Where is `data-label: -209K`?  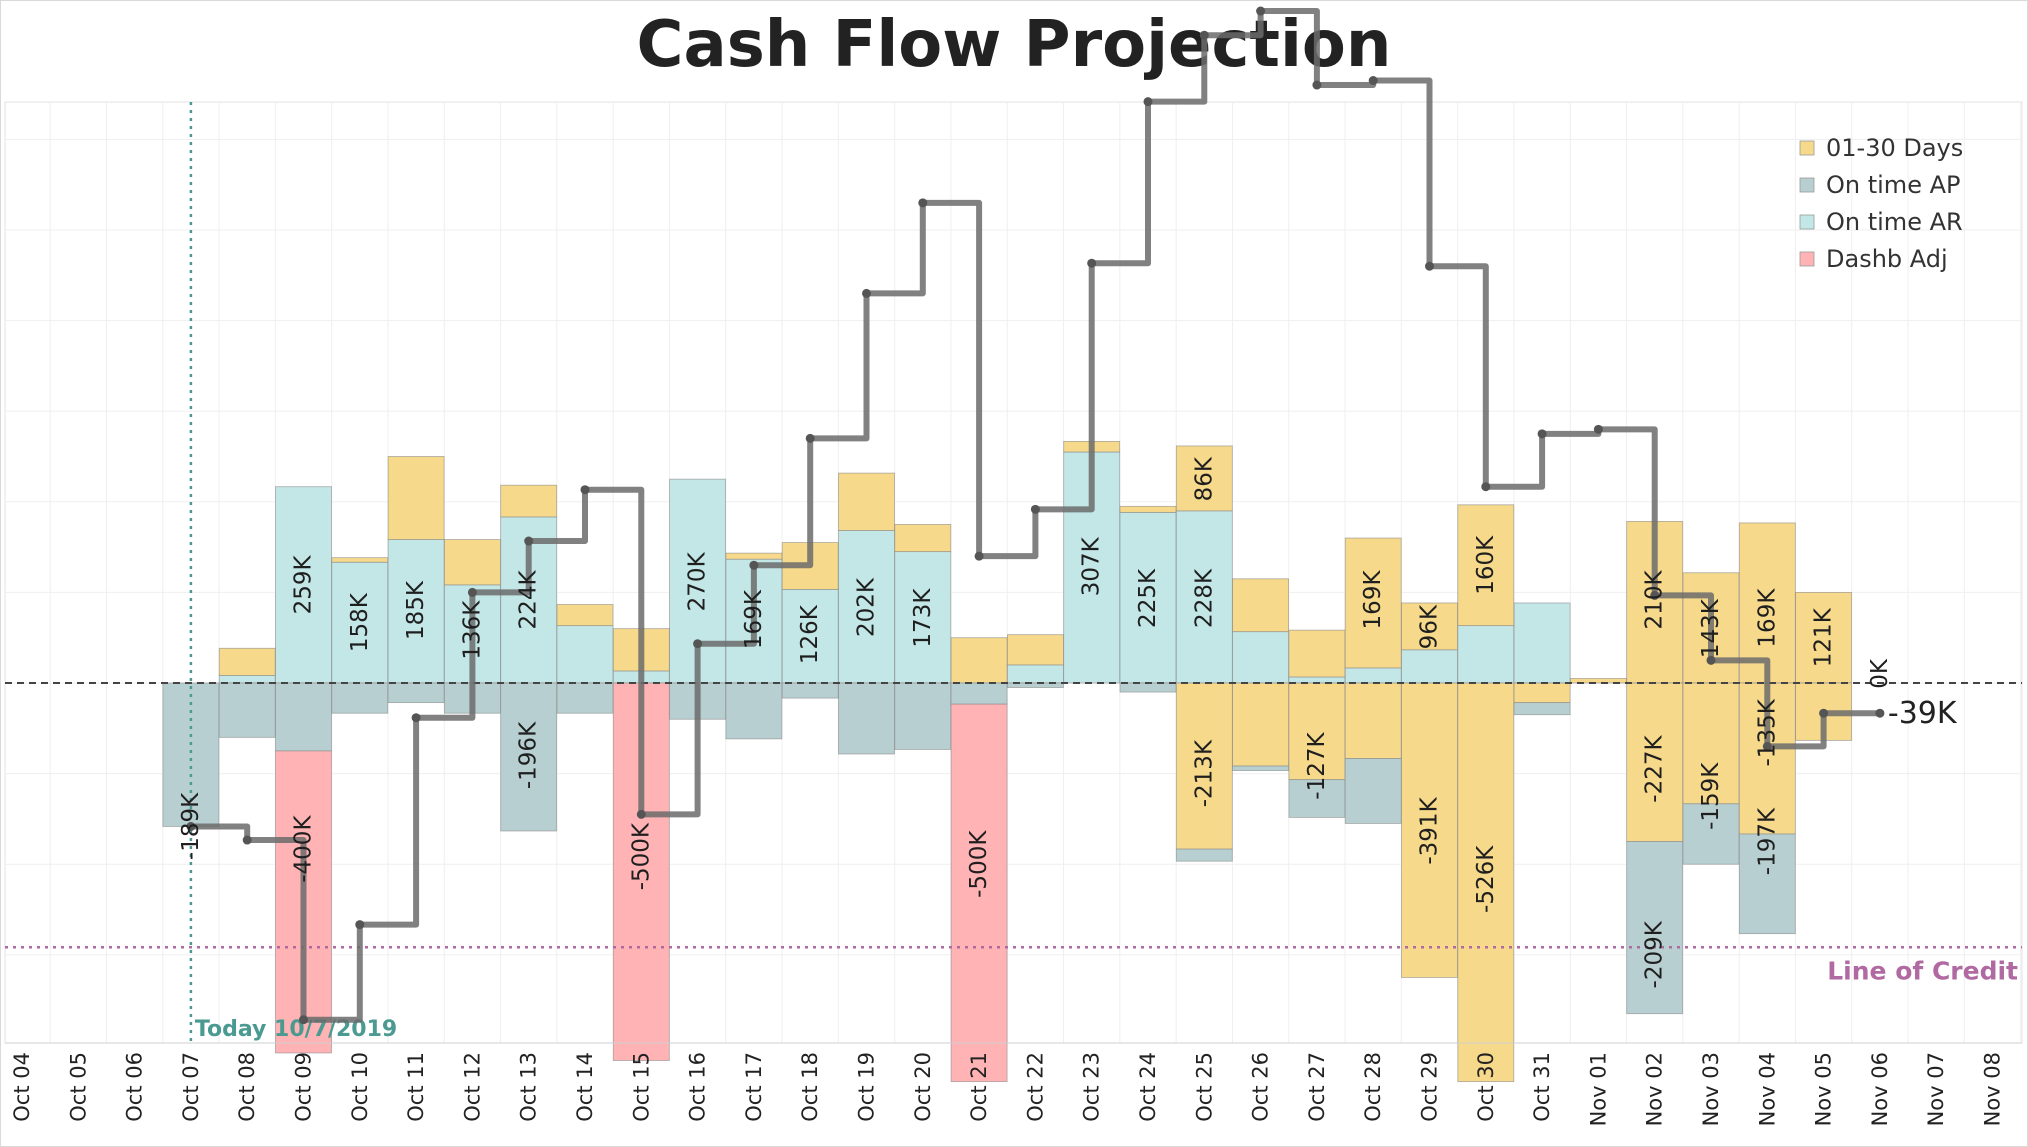 data-label: -209K is located at coordinates (1655, 954).